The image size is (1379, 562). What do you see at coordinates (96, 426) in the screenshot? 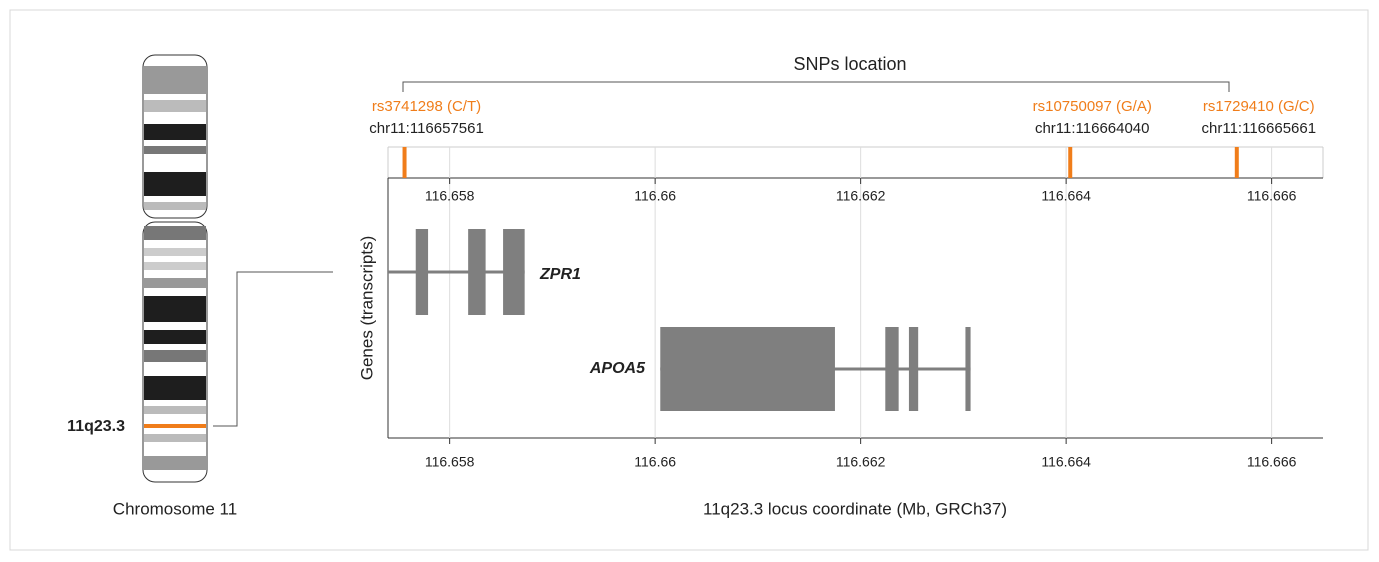
I see `band-label: 11q23.3` at bounding box center [96, 426].